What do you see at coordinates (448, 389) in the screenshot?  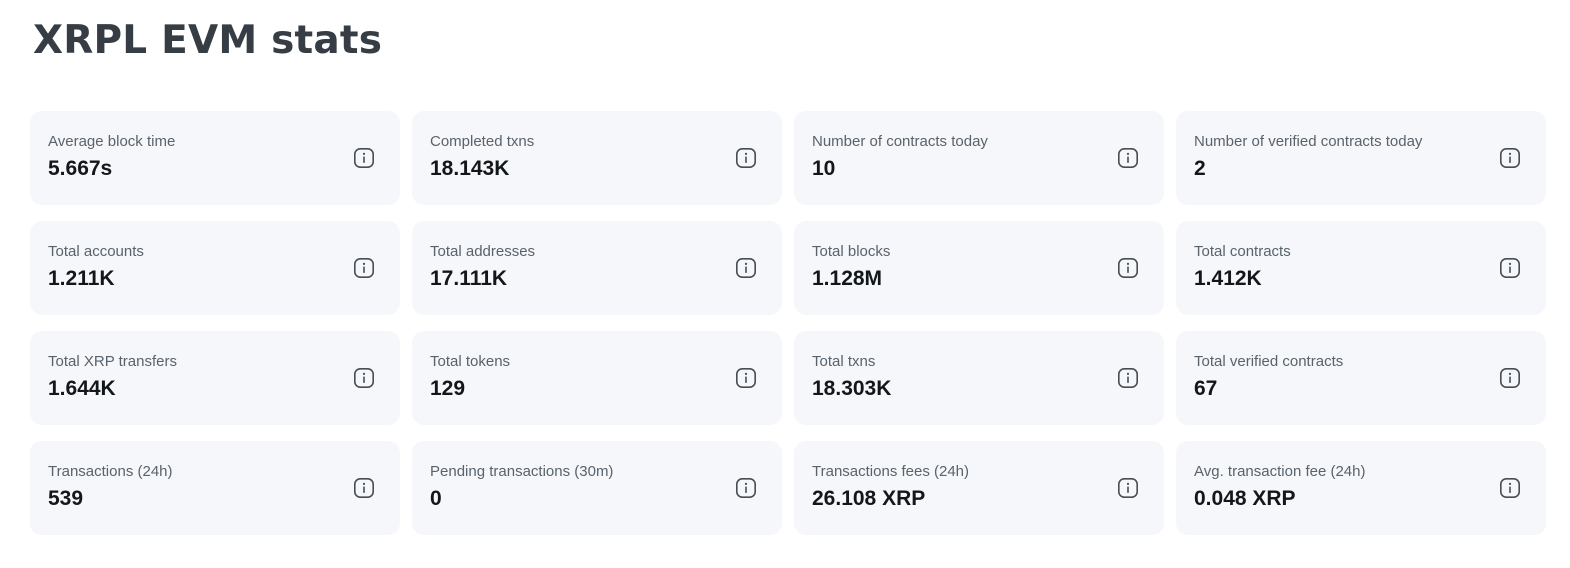 I see `stat-value: 129` at bounding box center [448, 389].